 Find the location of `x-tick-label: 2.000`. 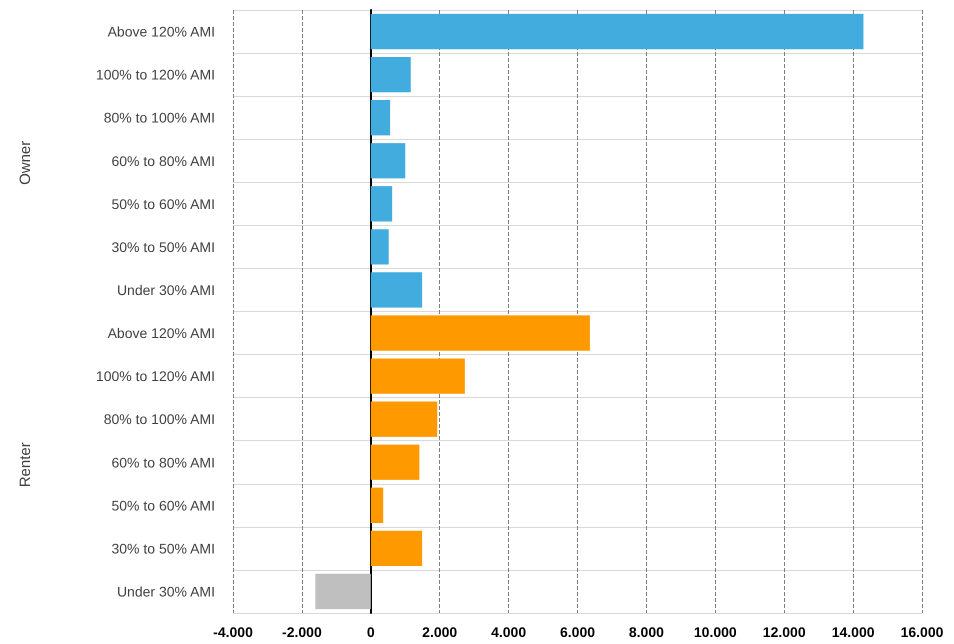

x-tick-label: 2.000 is located at coordinates (440, 632).